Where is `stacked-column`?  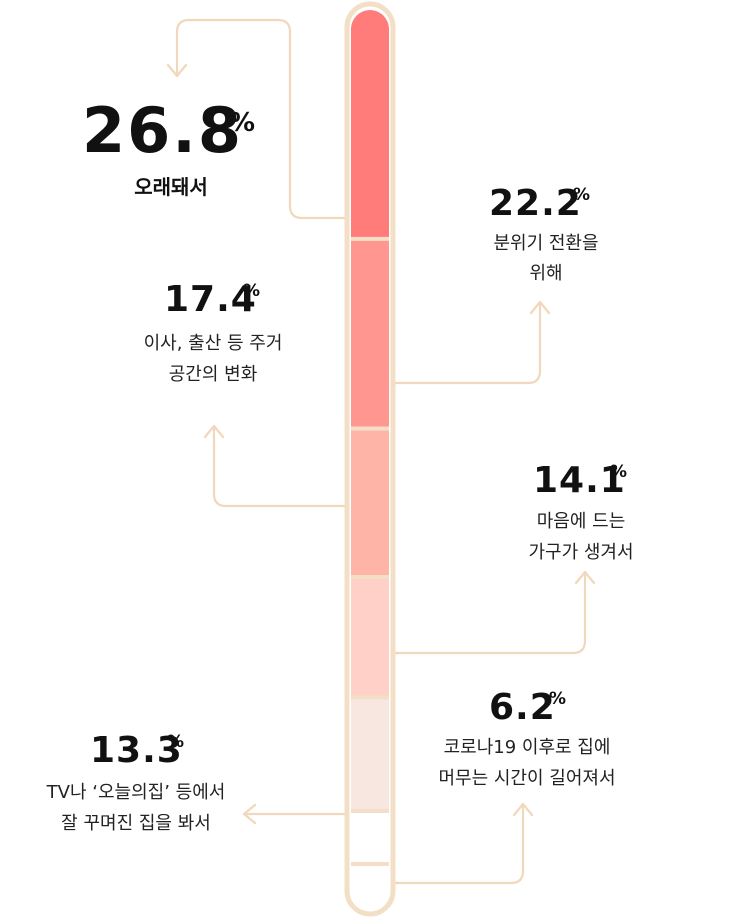
stacked-column is located at coordinates (370, 459).